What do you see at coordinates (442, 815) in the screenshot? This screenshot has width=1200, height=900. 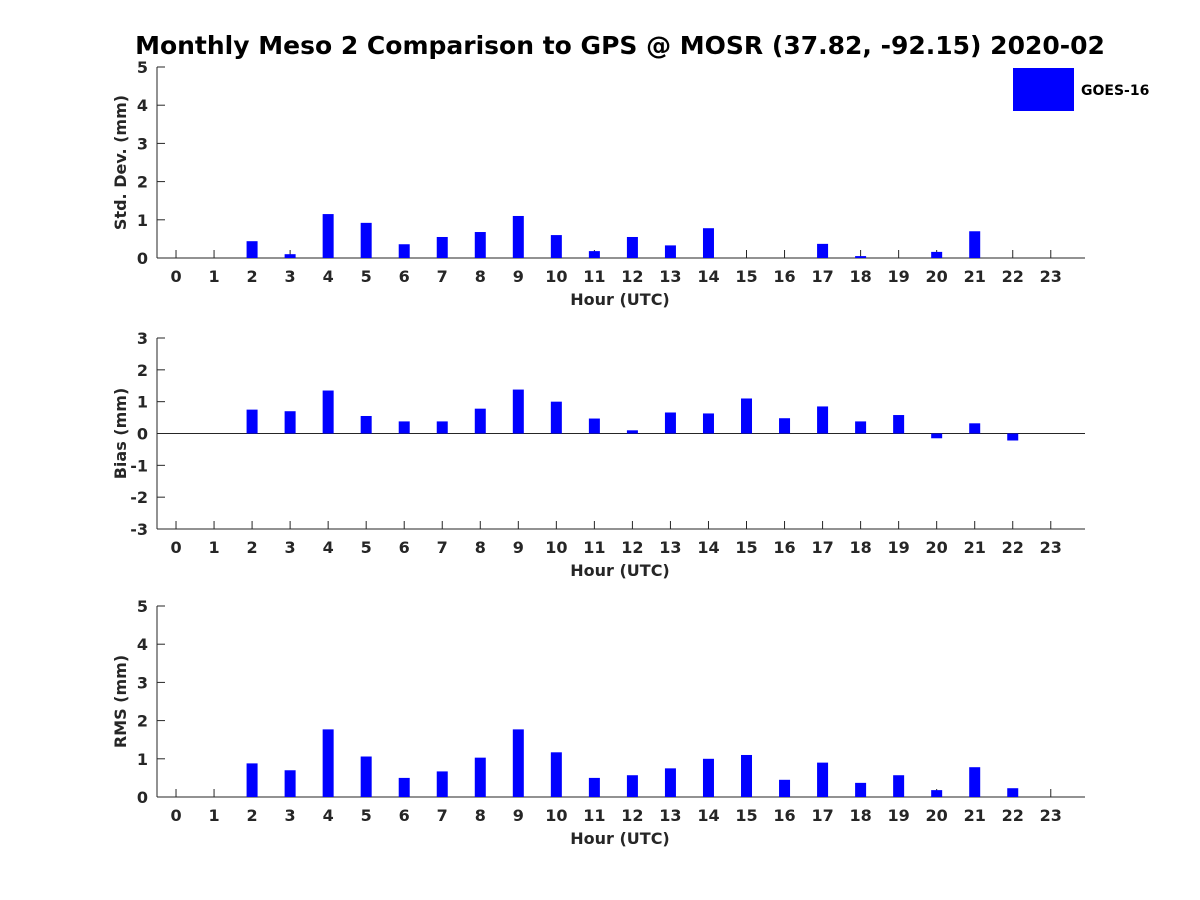 I see `x-tick-label: 7` at bounding box center [442, 815].